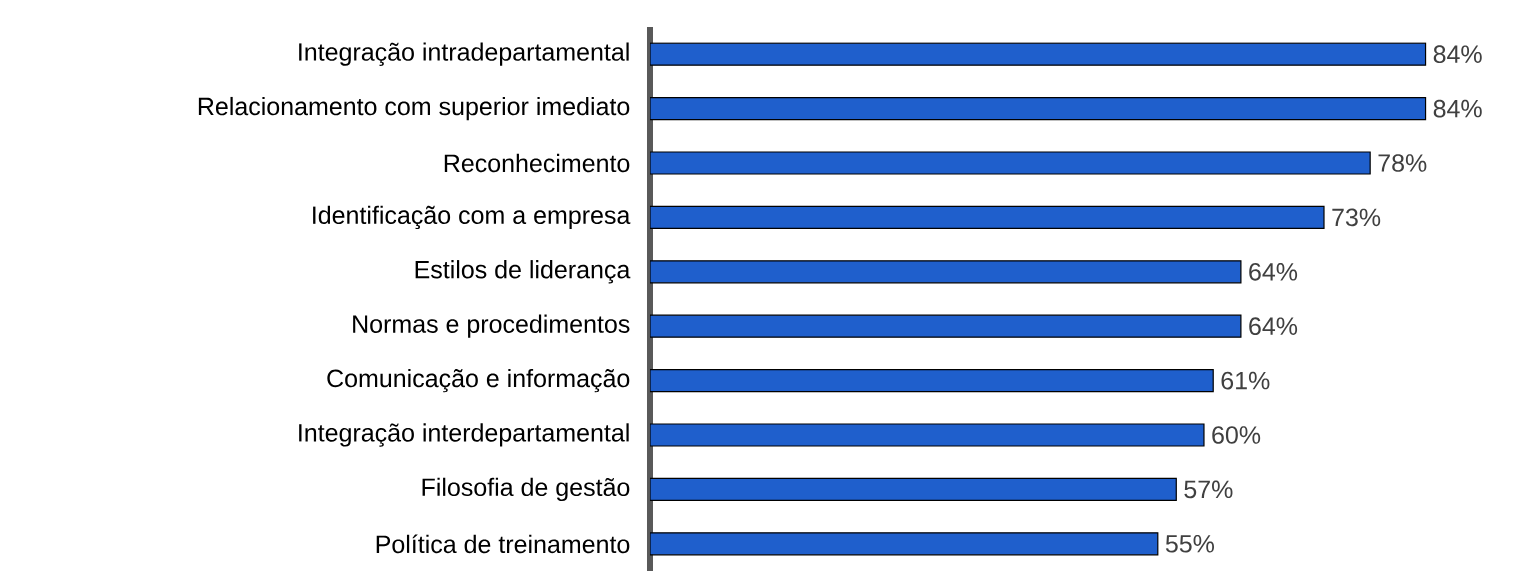  Describe the element at coordinates (503, 544) in the screenshot. I see `y-tick-label: Política de treinamento` at that location.